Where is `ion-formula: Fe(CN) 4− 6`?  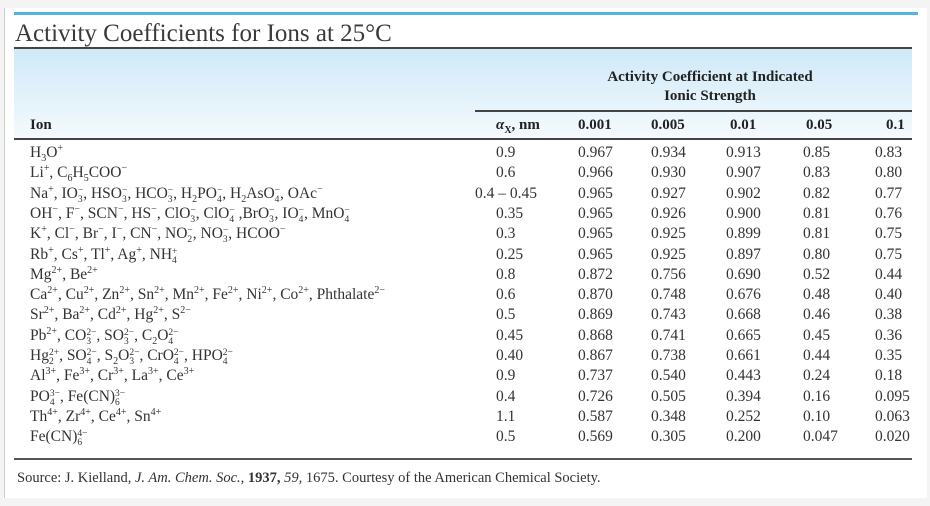
ion-formula: Fe(CN) 4− 6 is located at coordinates (59, 438).